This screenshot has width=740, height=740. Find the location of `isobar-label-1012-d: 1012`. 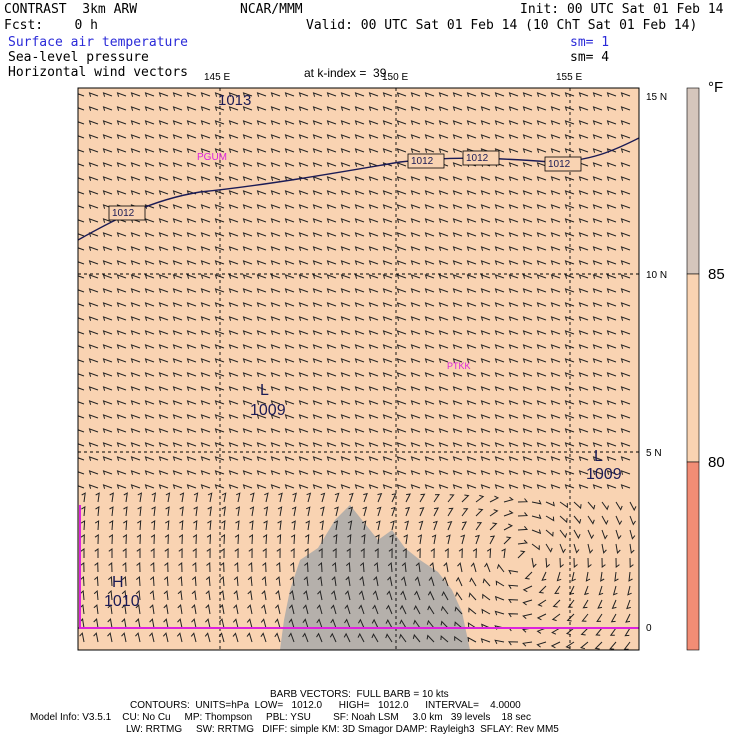

isobar-label-1012-d: 1012 is located at coordinates (559, 164).